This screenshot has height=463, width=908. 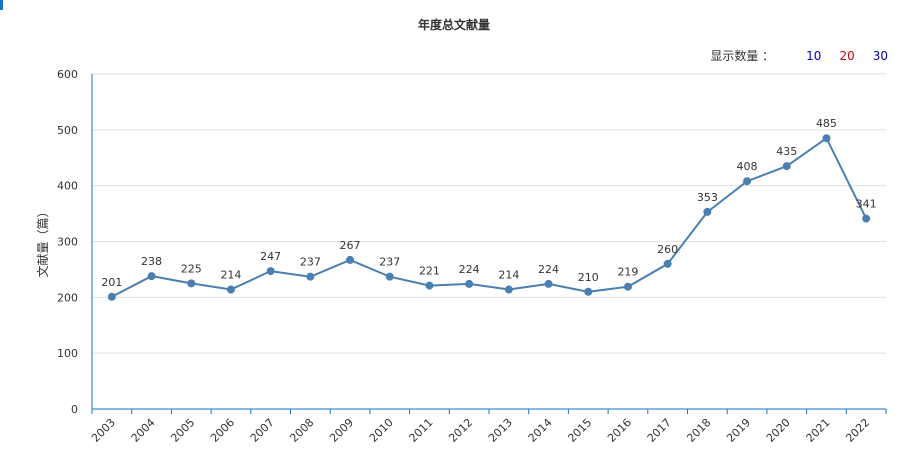 What do you see at coordinates (429, 271) in the screenshot?
I see `data-label: 221` at bounding box center [429, 271].